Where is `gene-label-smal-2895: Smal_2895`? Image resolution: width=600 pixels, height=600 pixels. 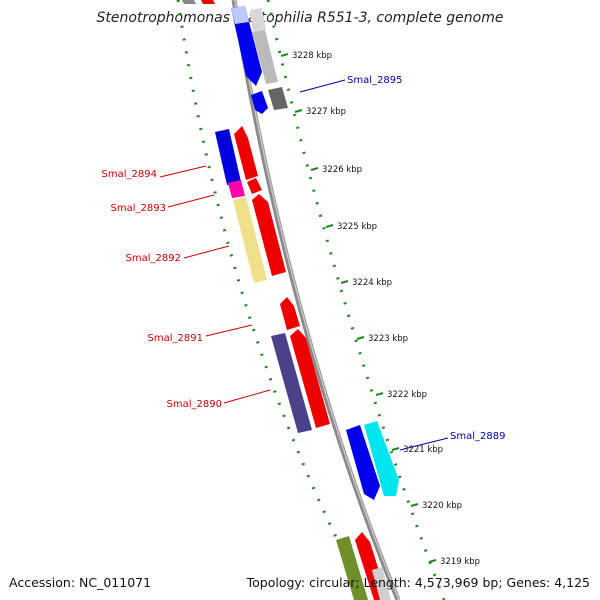 gene-label-smal-2895: Smal_2895 is located at coordinates (374, 80).